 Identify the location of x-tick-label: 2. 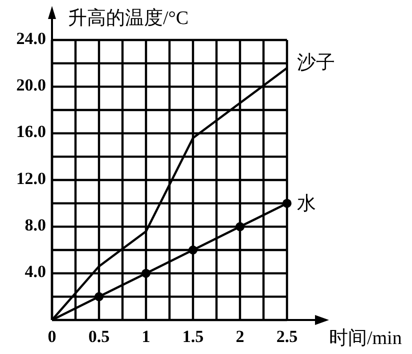
(240, 336).